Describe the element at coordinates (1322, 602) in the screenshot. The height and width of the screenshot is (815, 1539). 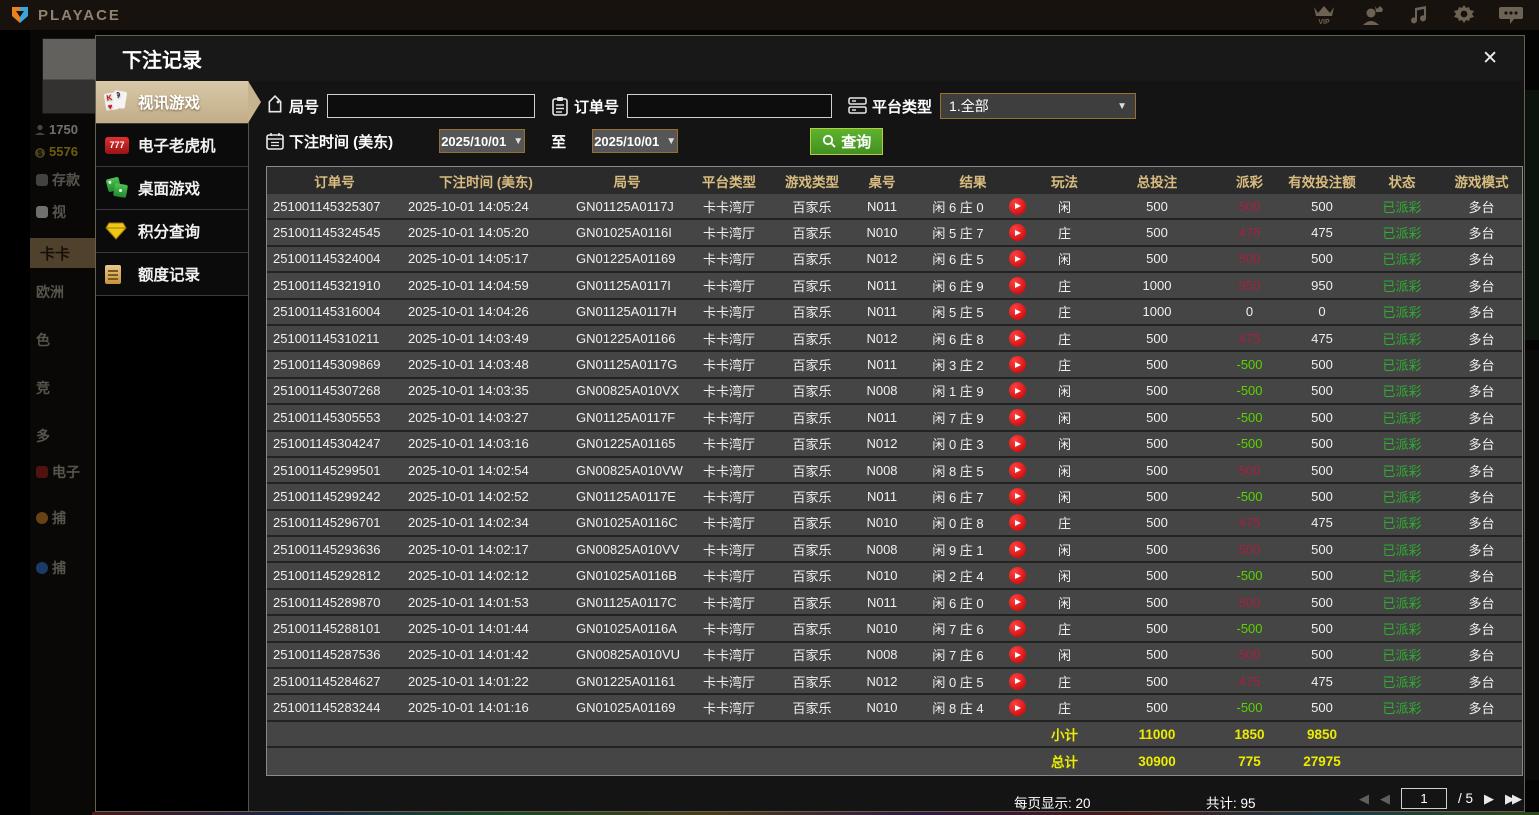
I see `valid-bet-cell: 500` at that location.